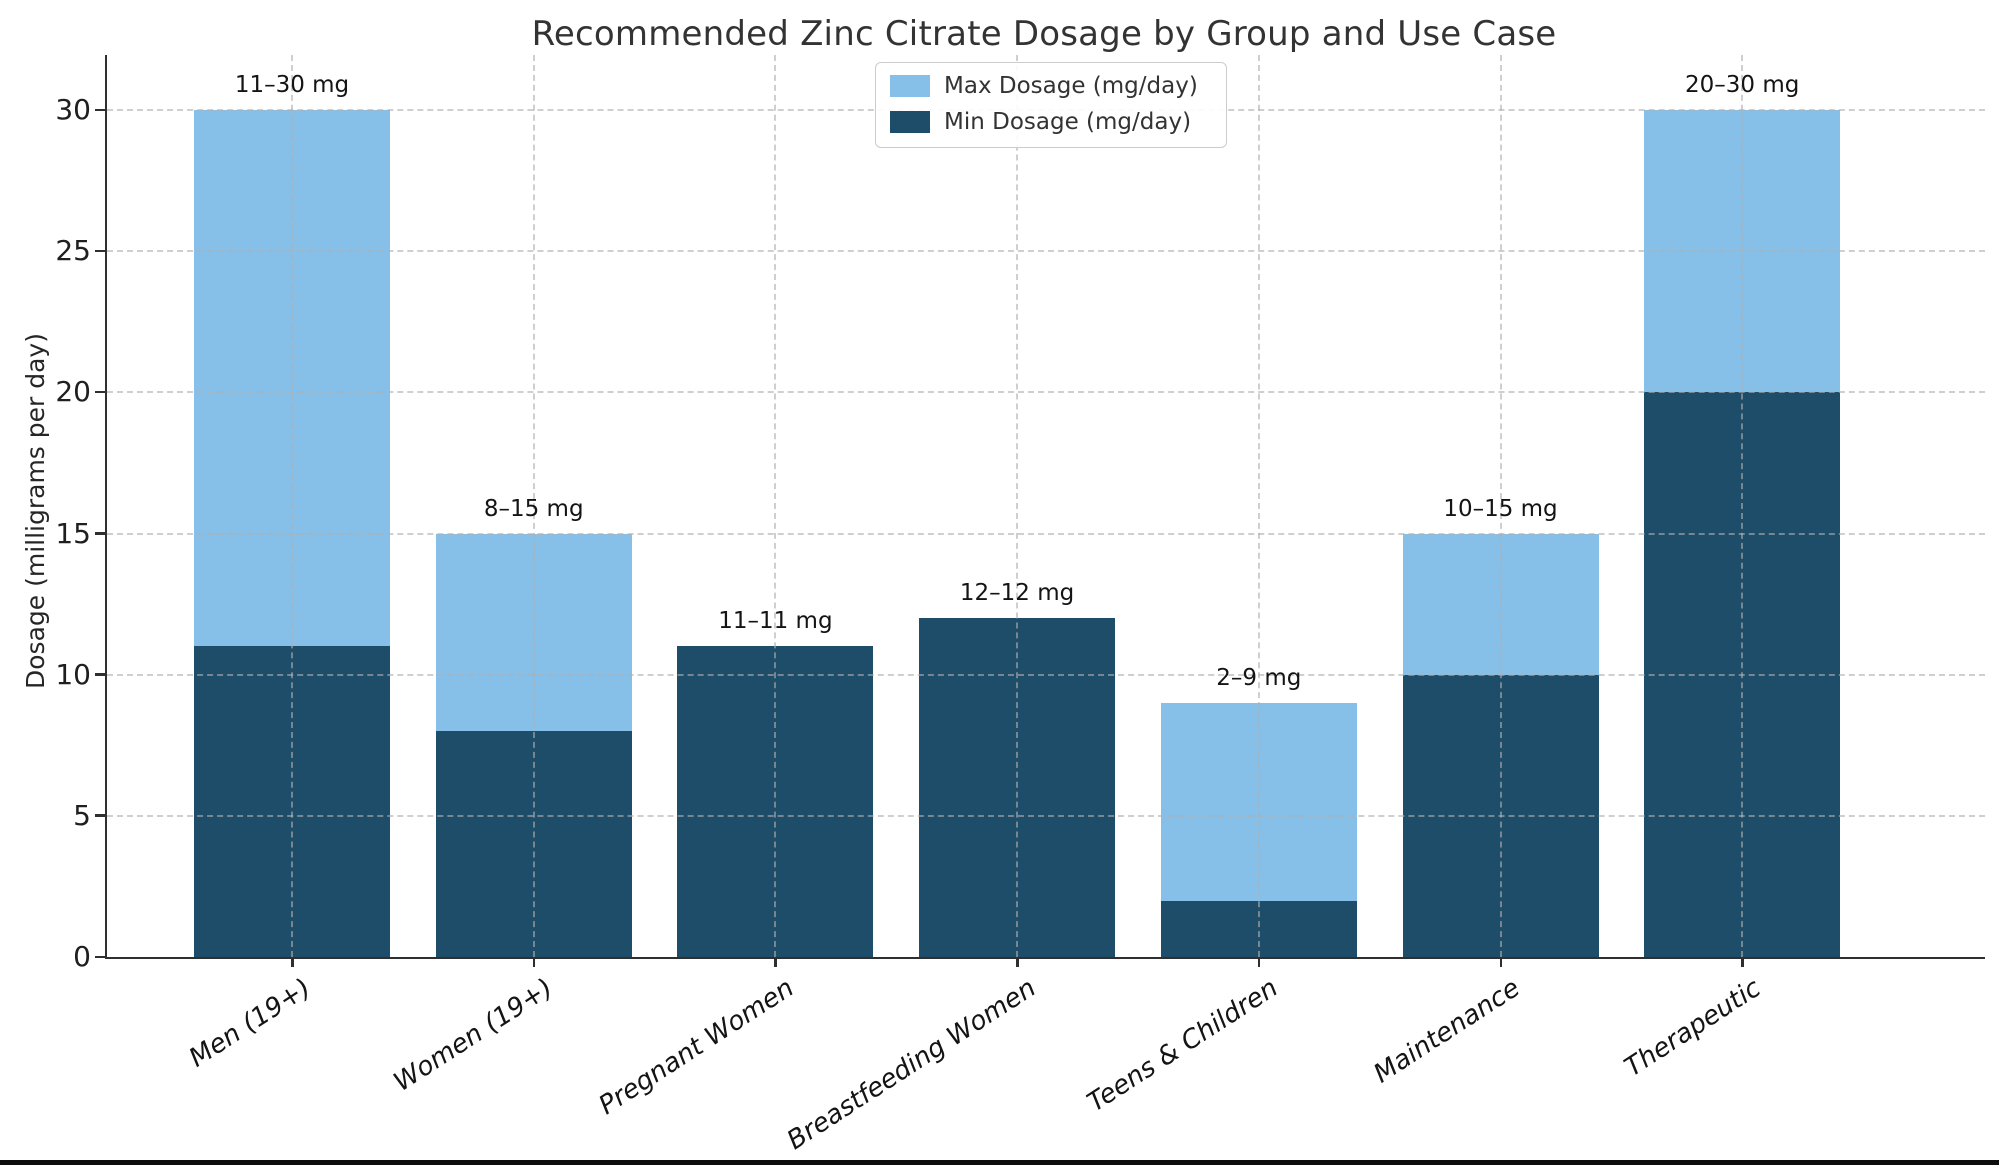 This screenshot has height=1167, width=1999. I want to click on x-tick-label-6: Therapeutic, so click(1693, 1028).